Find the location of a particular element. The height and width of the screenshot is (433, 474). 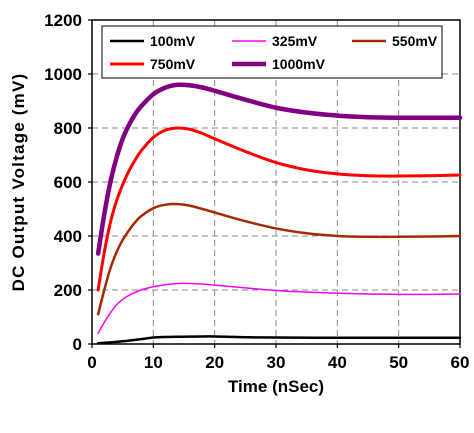

legend-item-550mv: 550mV is located at coordinates (395, 41).